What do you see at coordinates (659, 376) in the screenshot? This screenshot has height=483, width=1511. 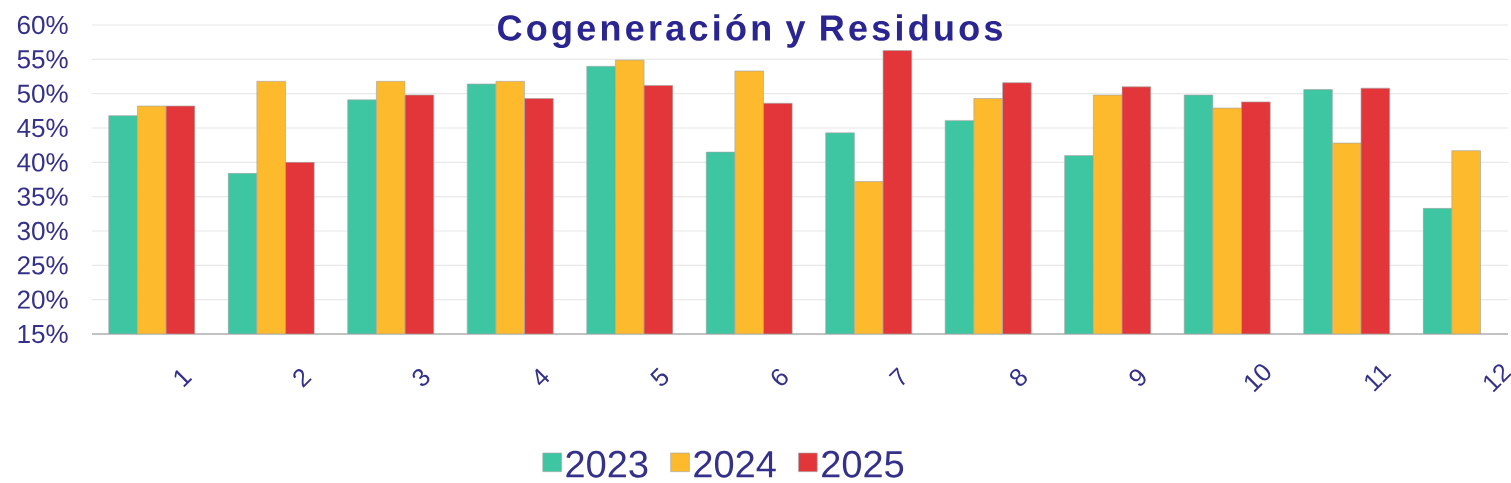 I see `x-tick-label: 5` at bounding box center [659, 376].